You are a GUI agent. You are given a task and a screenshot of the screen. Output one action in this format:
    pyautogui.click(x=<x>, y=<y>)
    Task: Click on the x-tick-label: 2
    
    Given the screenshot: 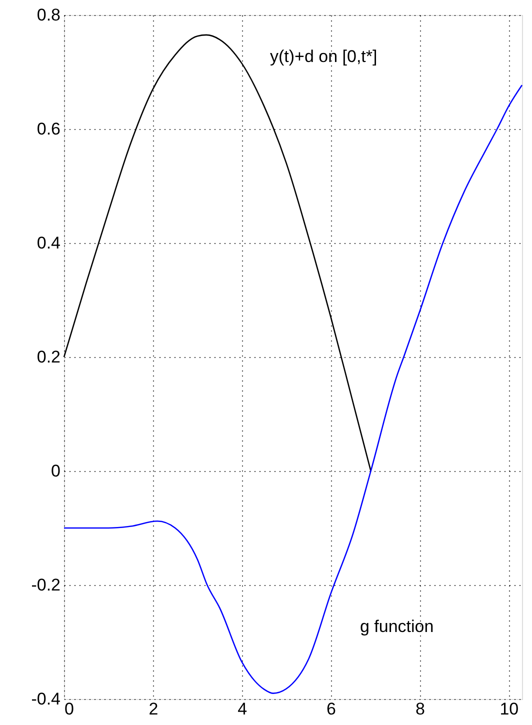 What is the action you would take?
    pyautogui.click(x=153, y=709)
    